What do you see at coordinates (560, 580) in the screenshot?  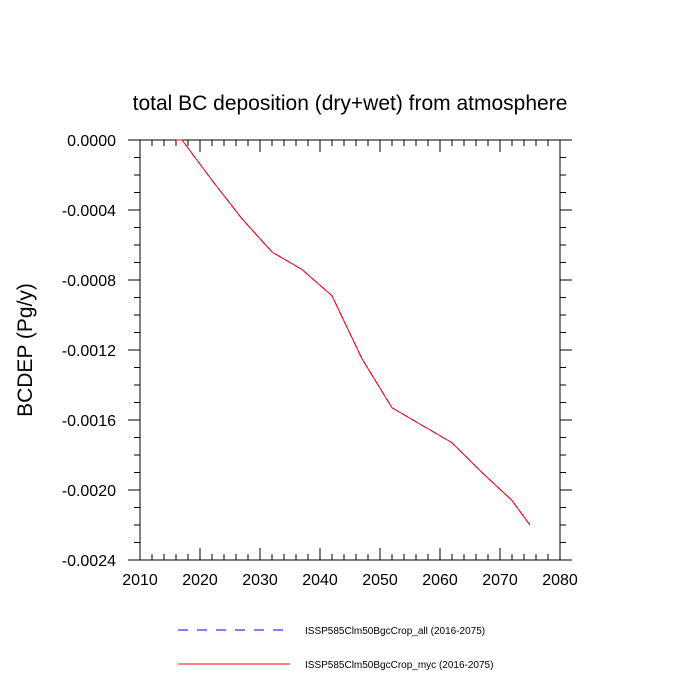 I see `x-tick-label: 2080` at bounding box center [560, 580].